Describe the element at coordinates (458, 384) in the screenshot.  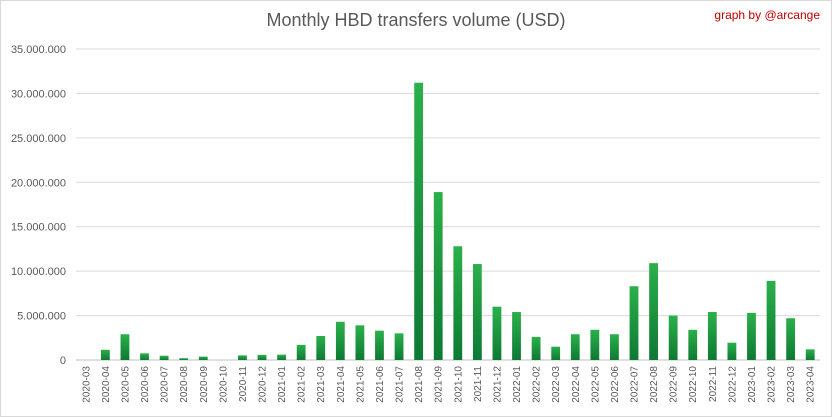
I see `x-tick-label: 2021-10` at that location.